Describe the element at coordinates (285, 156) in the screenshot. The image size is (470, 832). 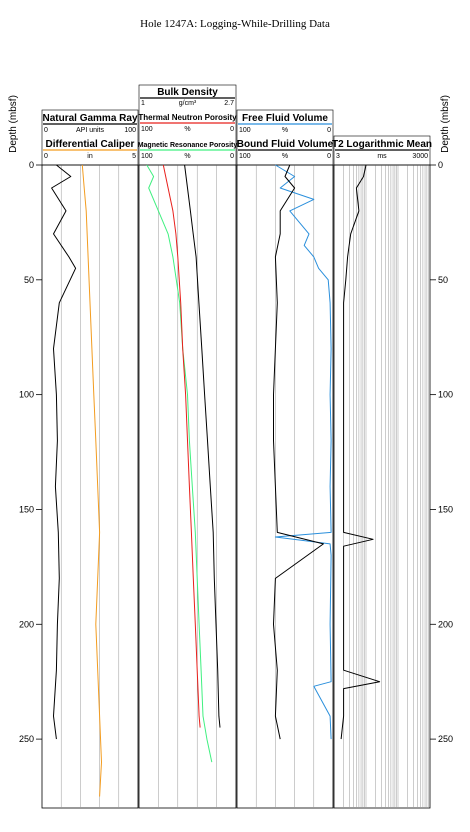
I see `track-3-header-2-unit: %` at that location.